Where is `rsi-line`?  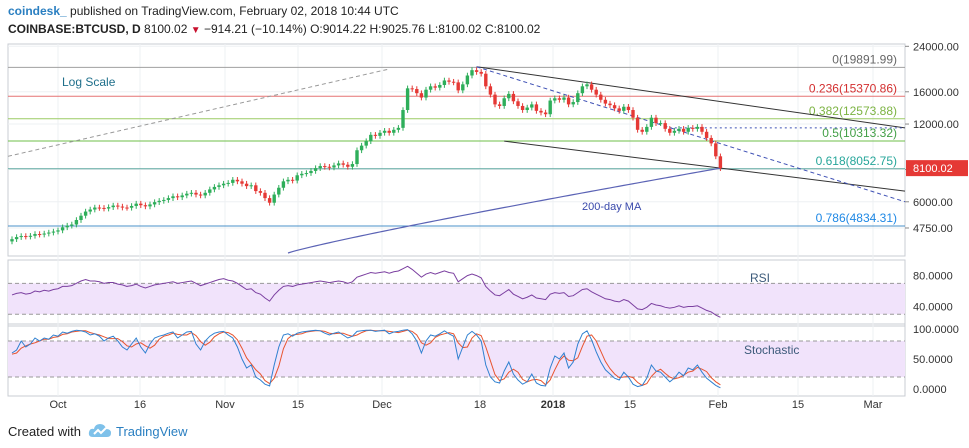 rsi-line is located at coordinates (366, 291).